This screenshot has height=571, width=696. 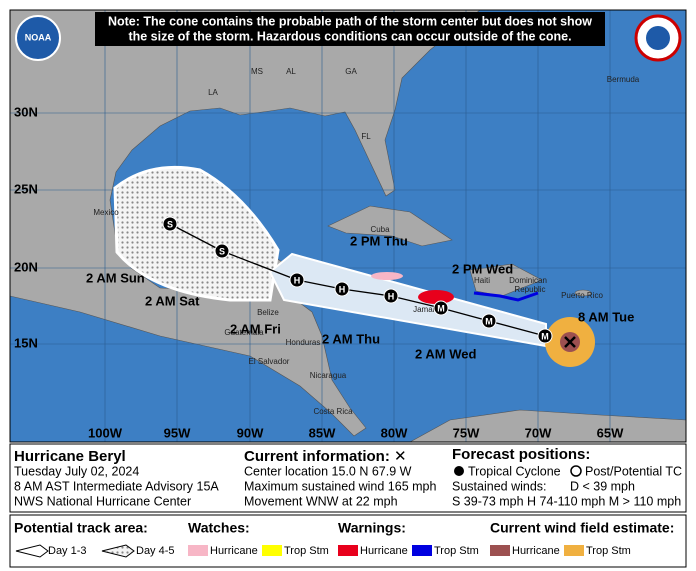 I want to click on place-label: GA, so click(x=351, y=71).